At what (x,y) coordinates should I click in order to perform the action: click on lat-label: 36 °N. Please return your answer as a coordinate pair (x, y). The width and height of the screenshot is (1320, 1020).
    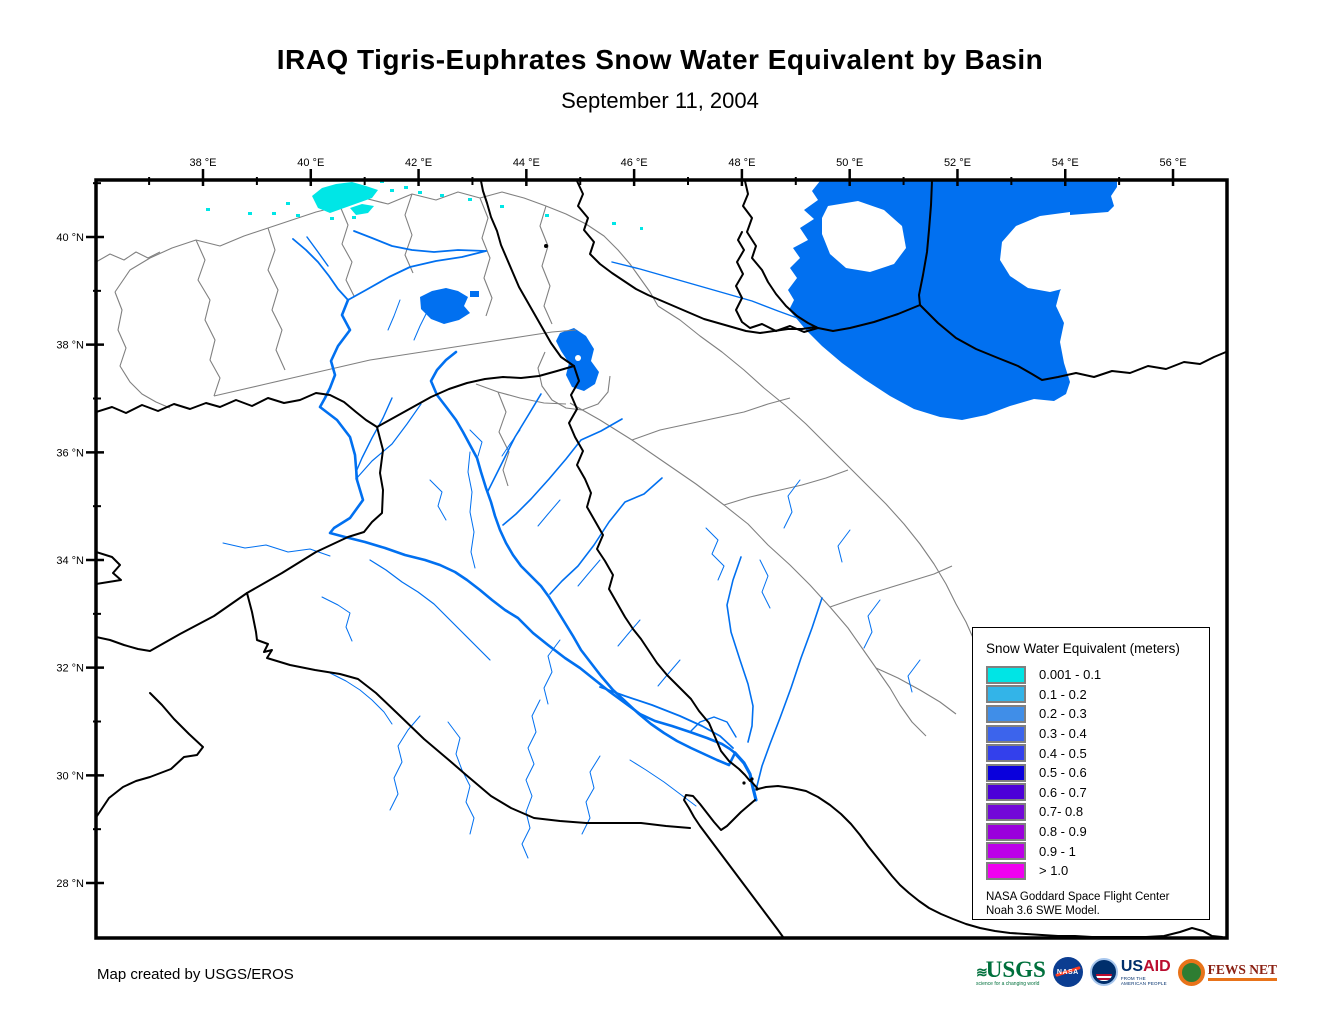
    Looking at the image, I should click on (70, 453).